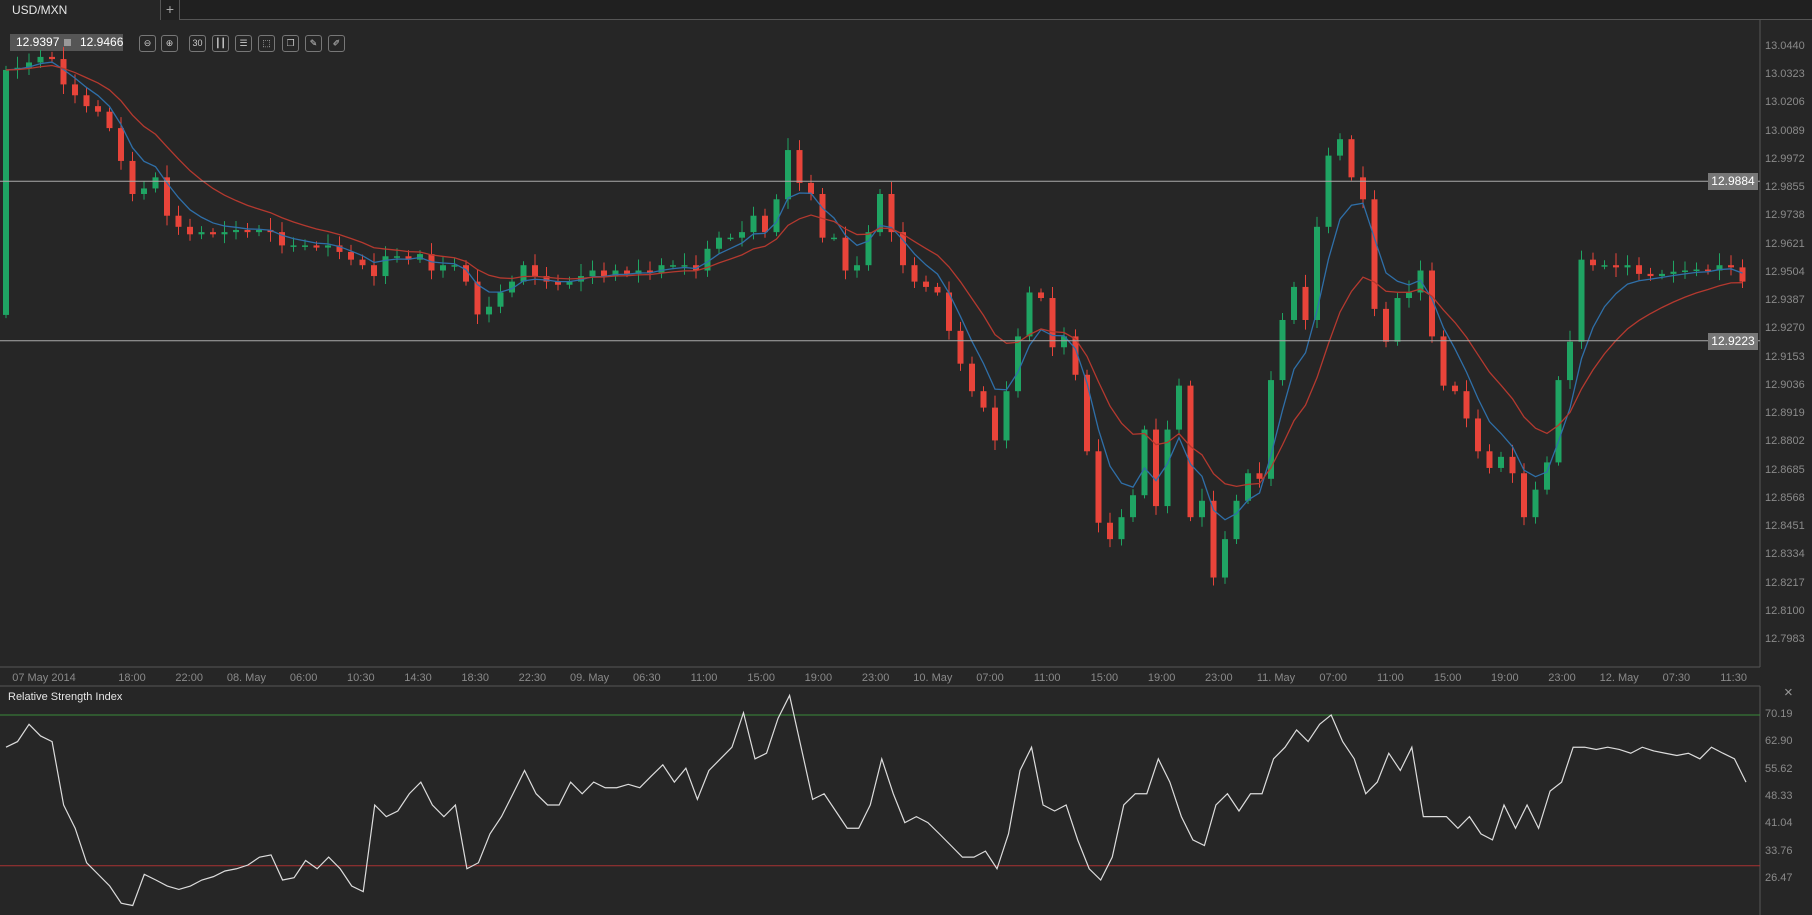  What do you see at coordinates (290, 43) in the screenshot?
I see `copy-icon: ❐` at bounding box center [290, 43].